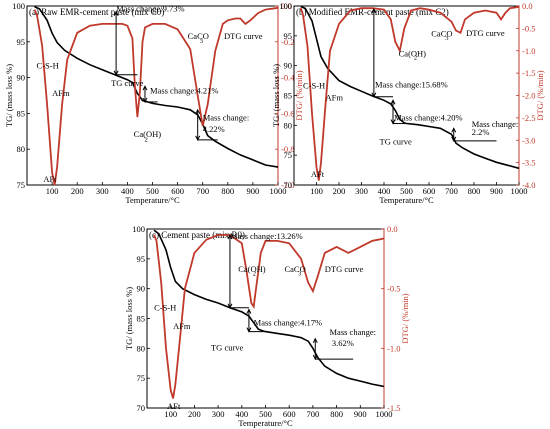 This screenshot has height=429, width=550. Describe the element at coordinates (266, 236) in the screenshot. I see `annotation-text: Mass change:13.26%` at that location.